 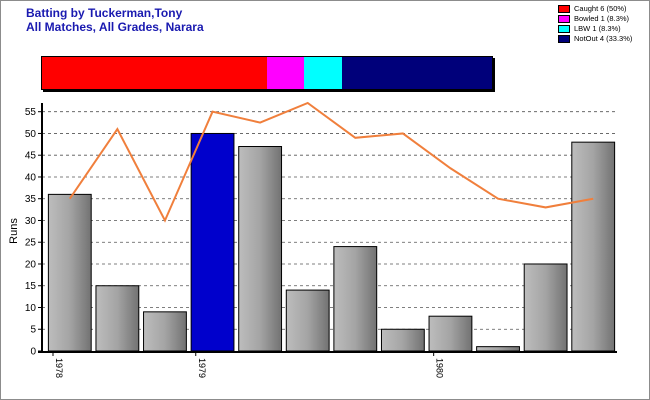 I want to click on y-tick-label-55: 55, so click(x=31, y=112).